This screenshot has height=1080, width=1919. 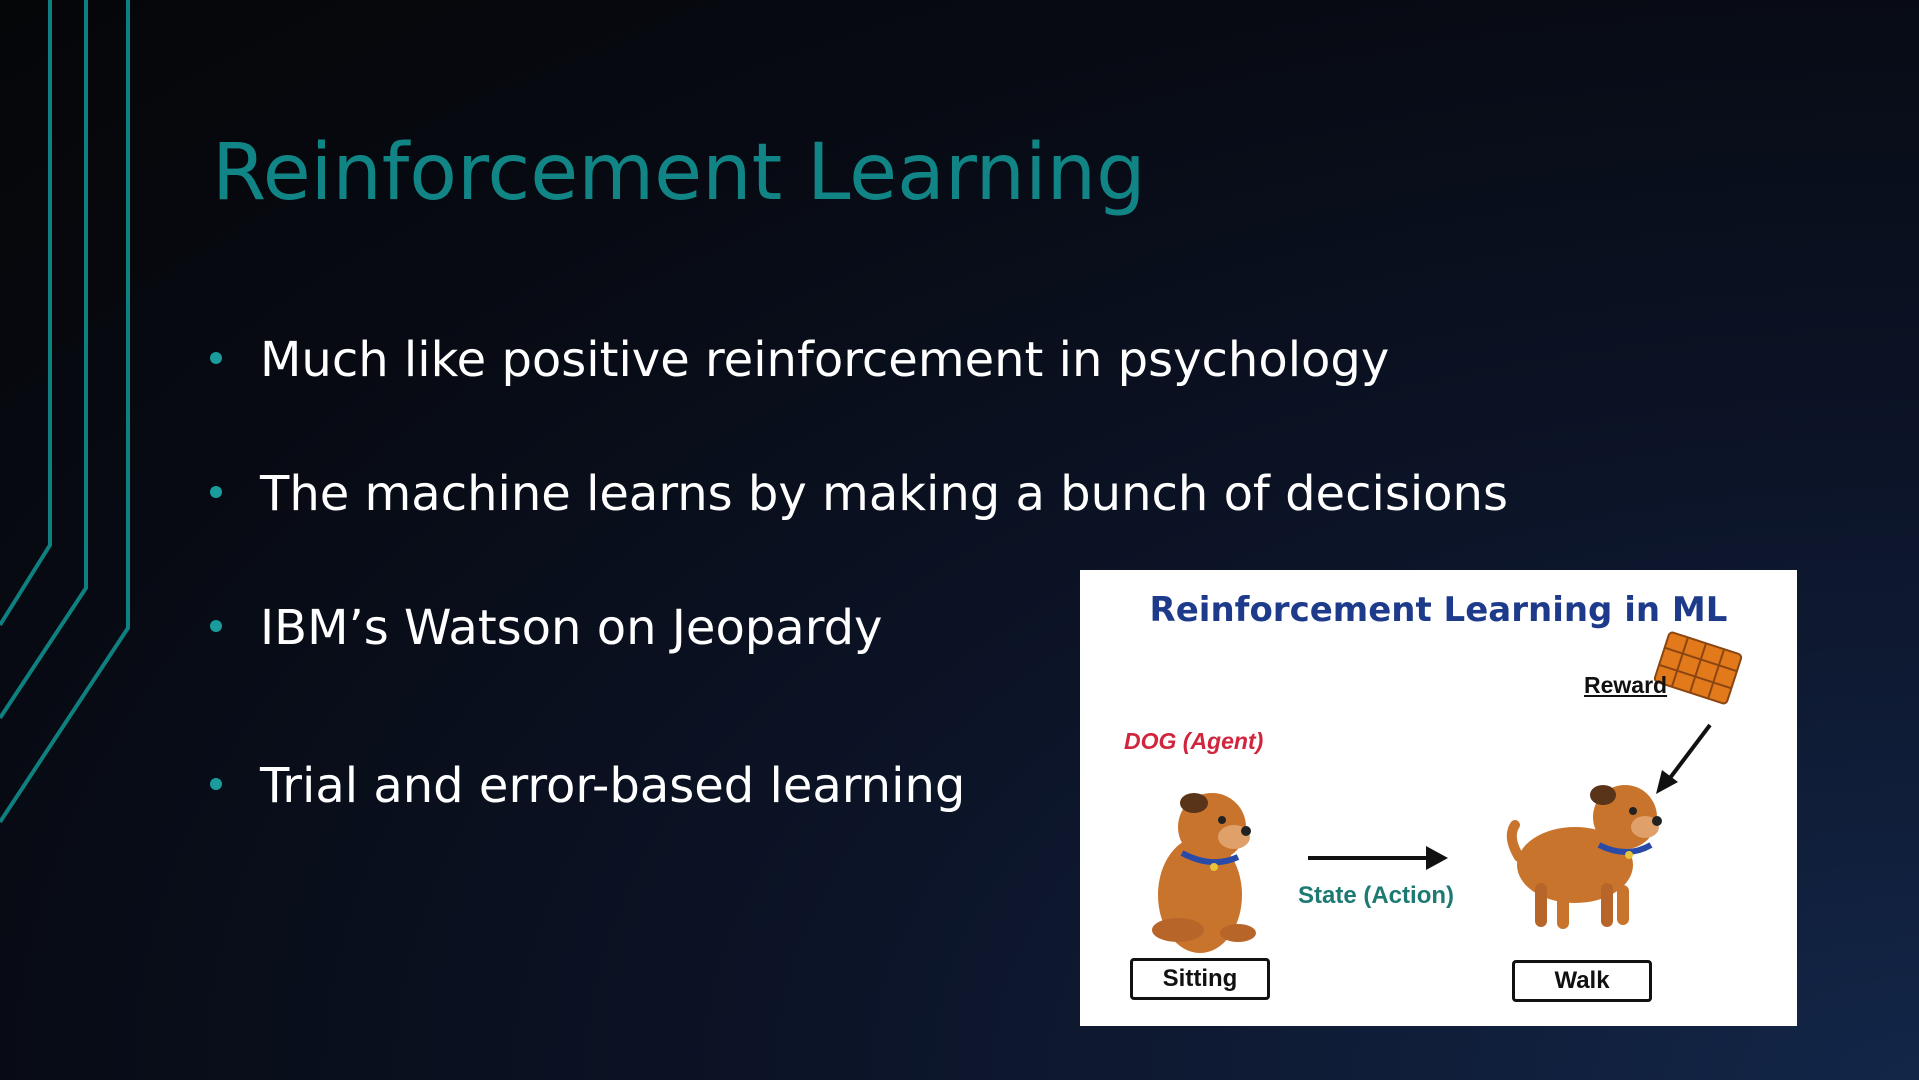 I want to click on decorative-teal-lines, so click(x=65, y=412).